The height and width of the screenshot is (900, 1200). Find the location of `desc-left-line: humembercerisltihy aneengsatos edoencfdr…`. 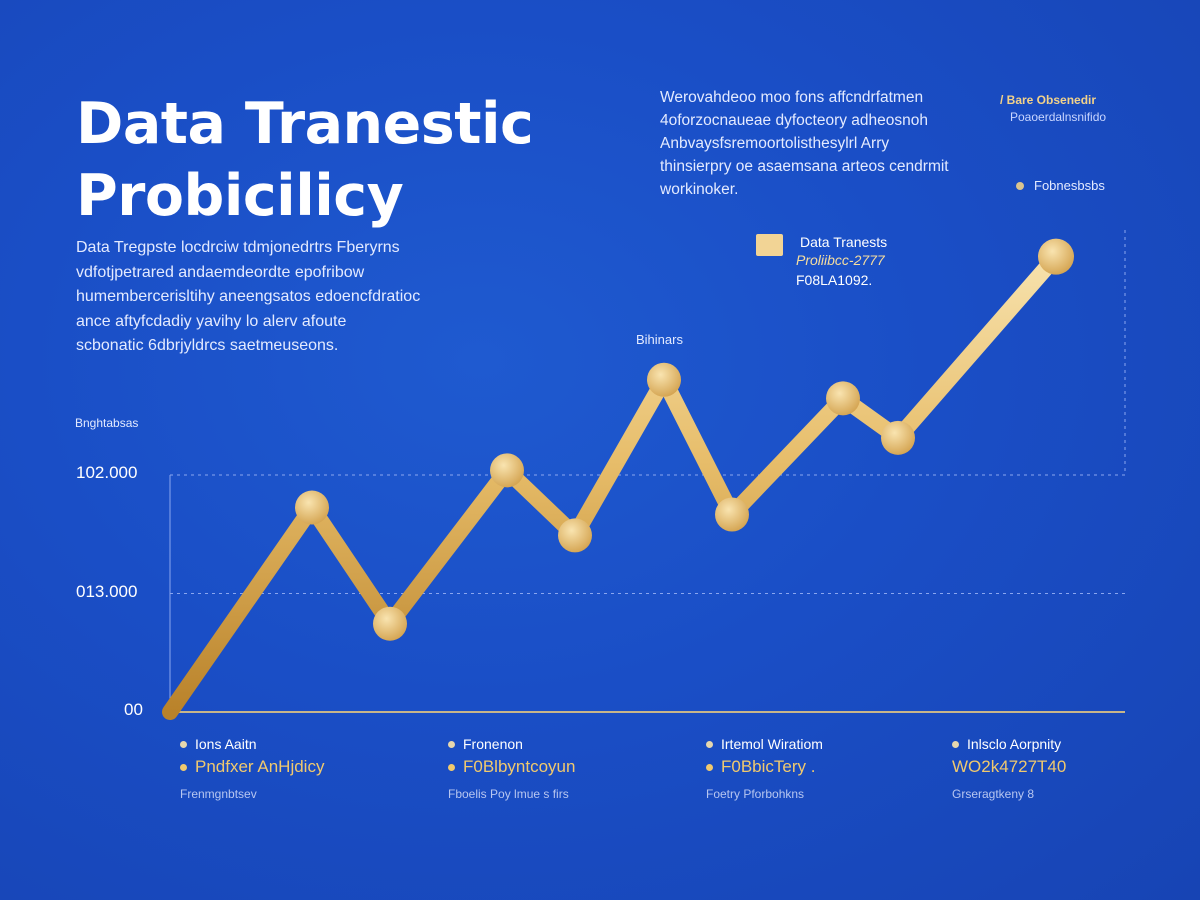

desc-left-line: humembercerisltihy aneengsatos edoencfdr… is located at coordinates (248, 296).